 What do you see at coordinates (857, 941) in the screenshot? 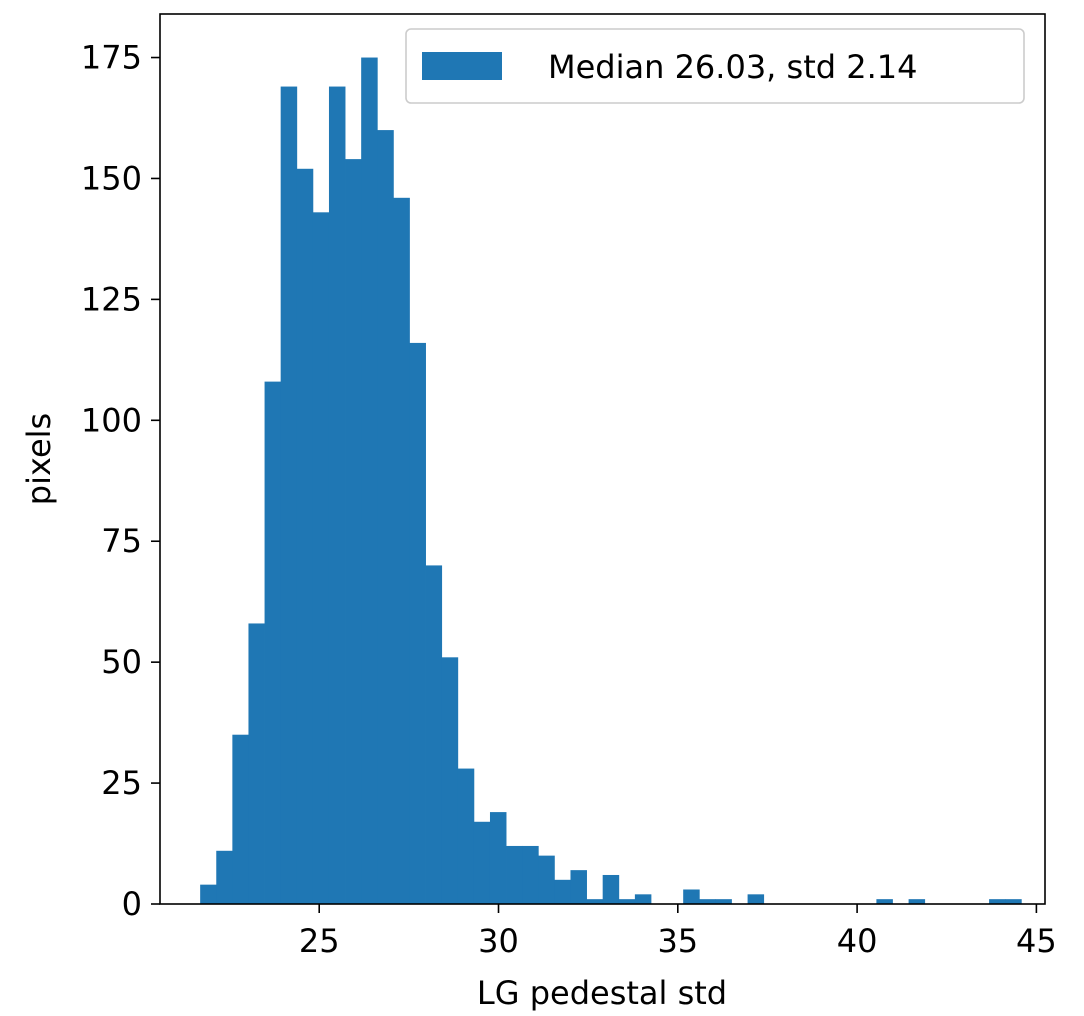
I see `x-tick-label: 40` at bounding box center [857, 941].